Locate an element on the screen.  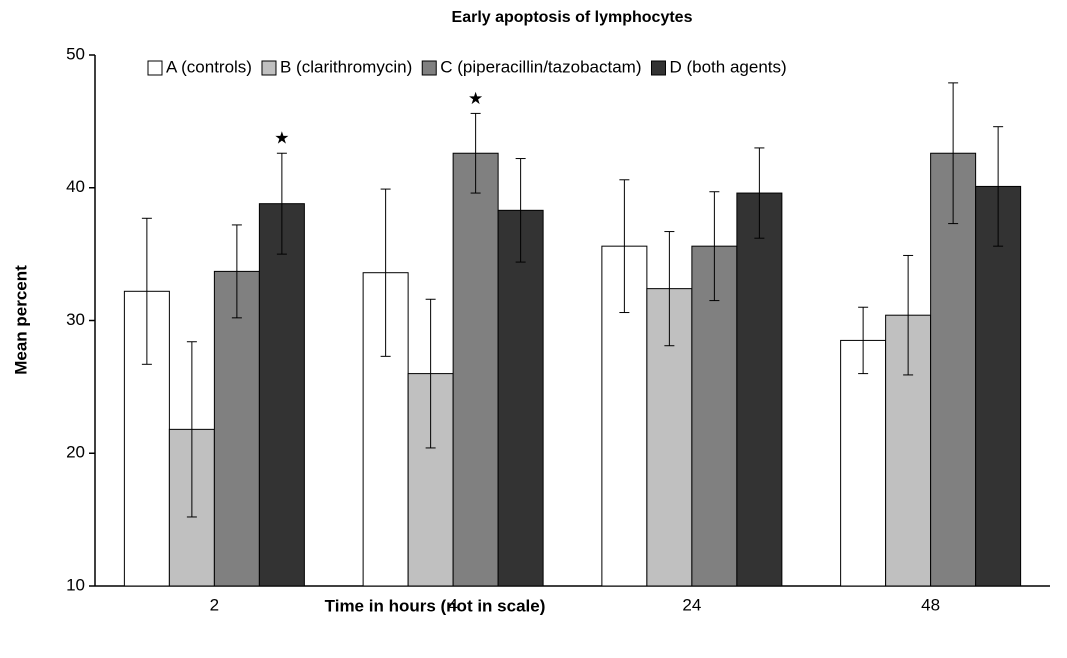
legend-label: A (controls) is located at coordinates (209, 66).